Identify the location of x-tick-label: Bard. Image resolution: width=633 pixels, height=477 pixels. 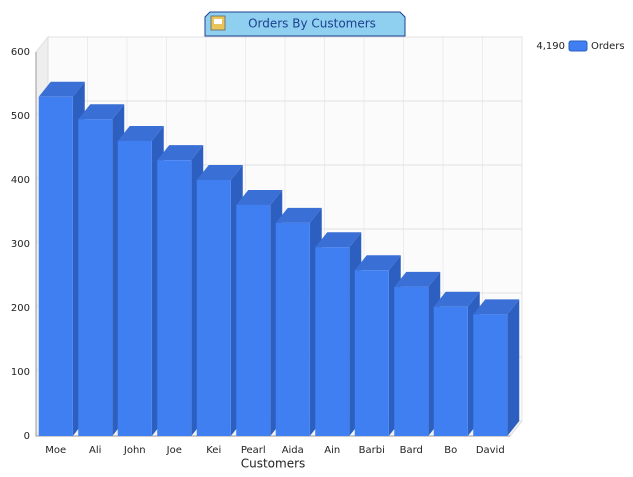
(411, 450).